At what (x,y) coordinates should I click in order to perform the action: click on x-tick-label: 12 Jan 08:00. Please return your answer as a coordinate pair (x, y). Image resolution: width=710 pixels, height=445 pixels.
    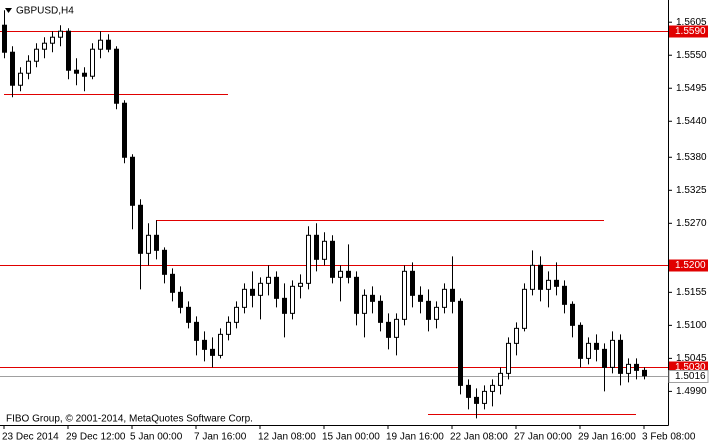
    Looking at the image, I should click on (287, 437).